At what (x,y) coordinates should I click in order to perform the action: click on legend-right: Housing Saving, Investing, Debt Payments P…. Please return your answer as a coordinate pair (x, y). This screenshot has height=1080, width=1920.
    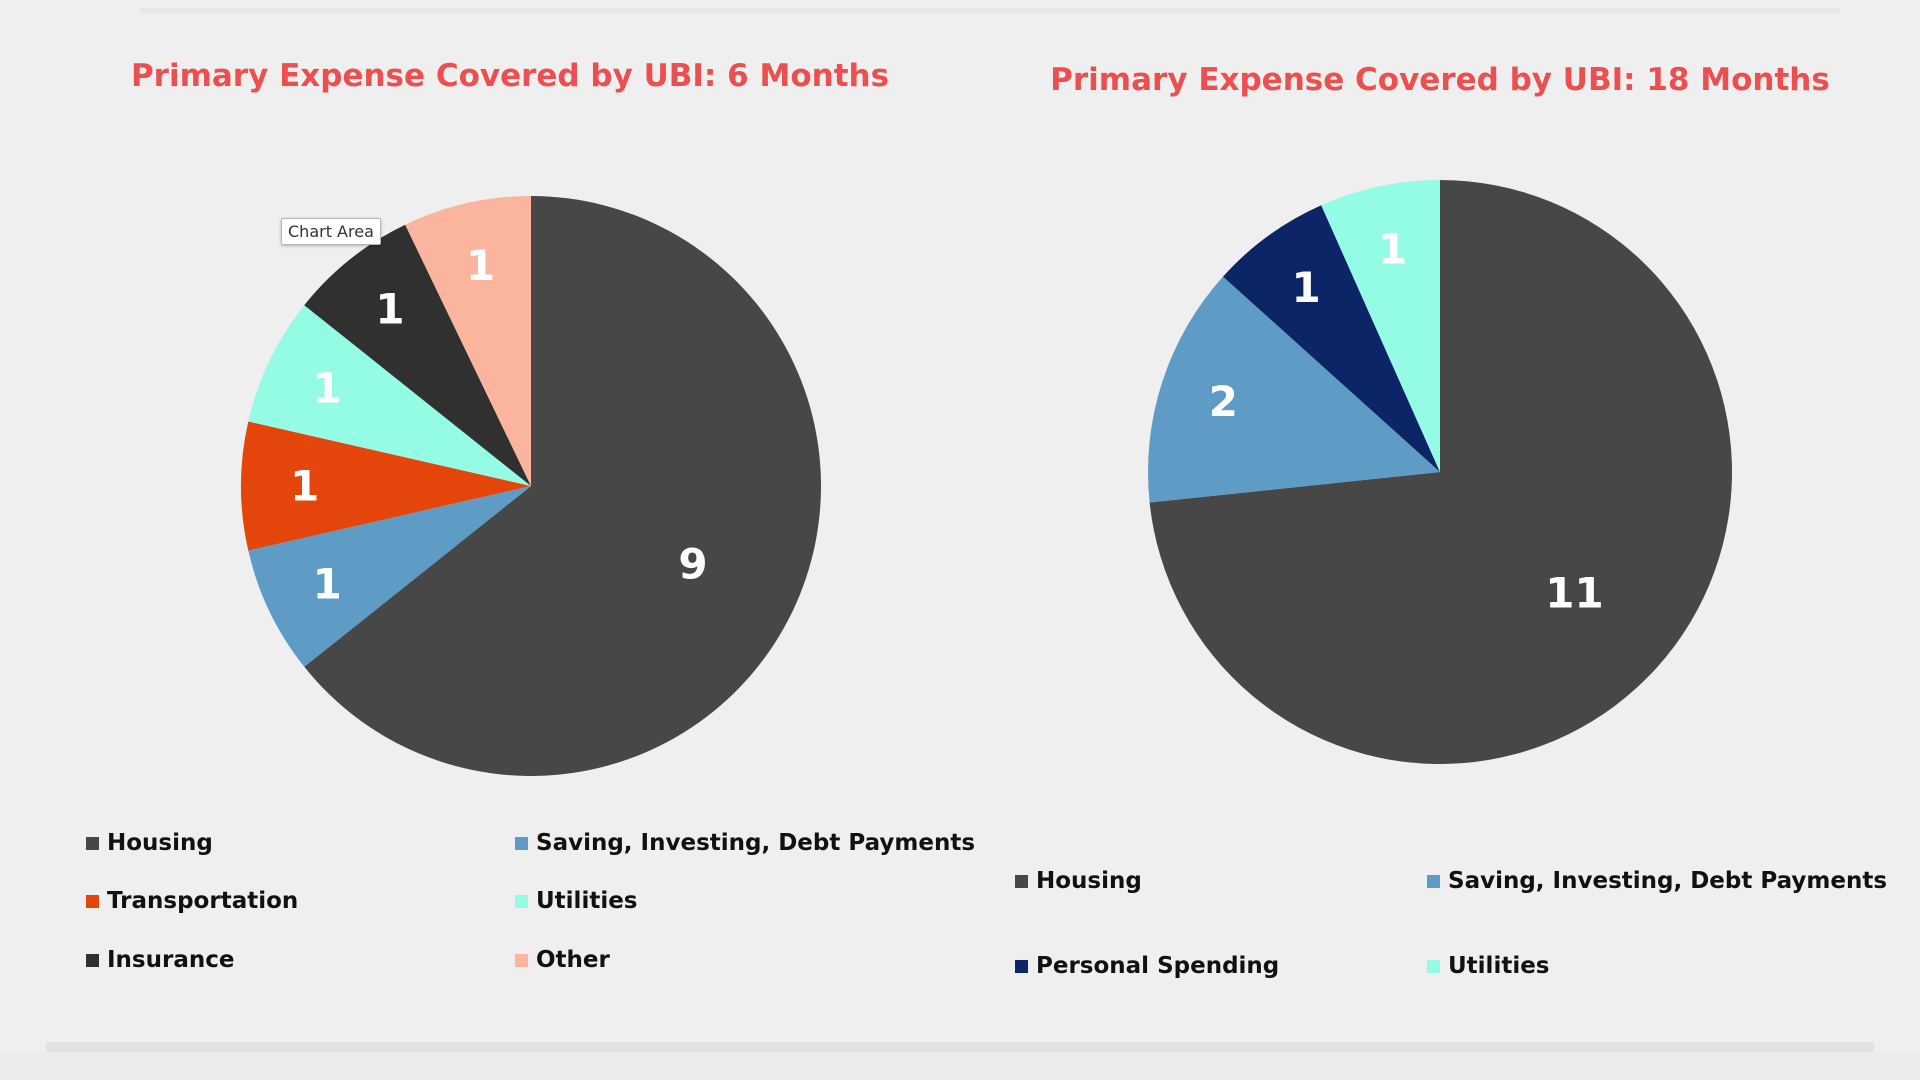
    Looking at the image, I should click on (1451, 933).